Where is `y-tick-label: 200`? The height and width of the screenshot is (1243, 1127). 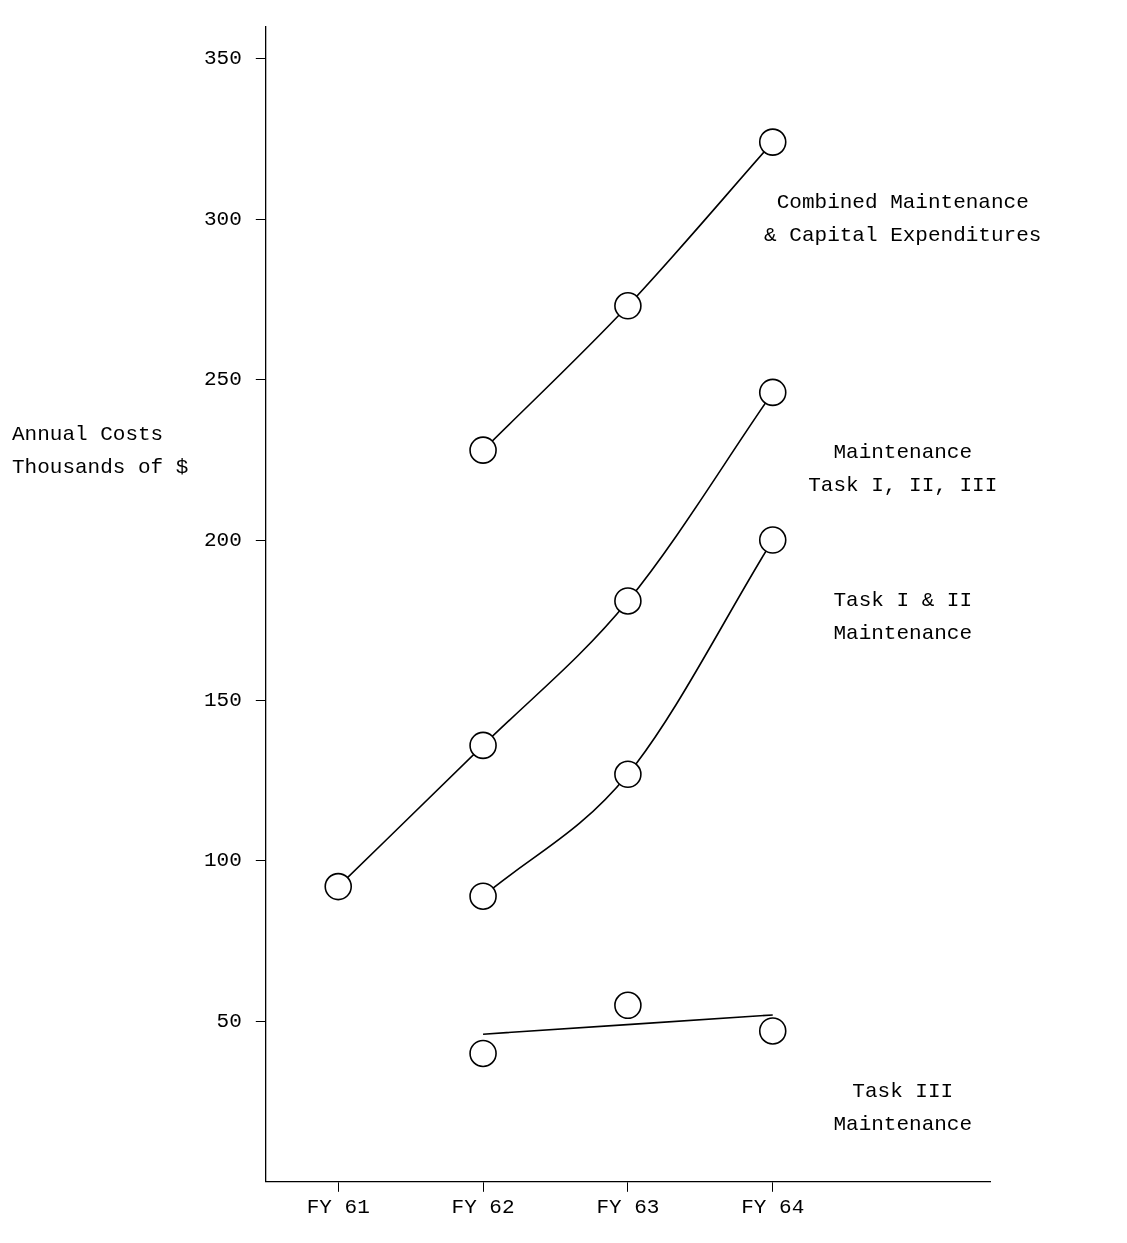 y-tick-label: 200 is located at coordinates (222, 540).